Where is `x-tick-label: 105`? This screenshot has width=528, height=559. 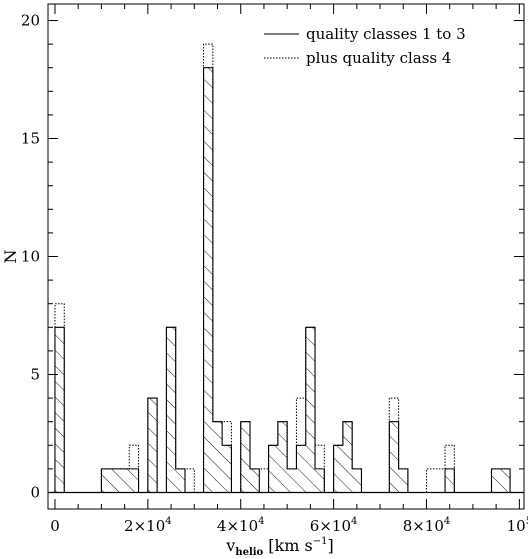 x-tick-label: 105 is located at coordinates (517, 525).